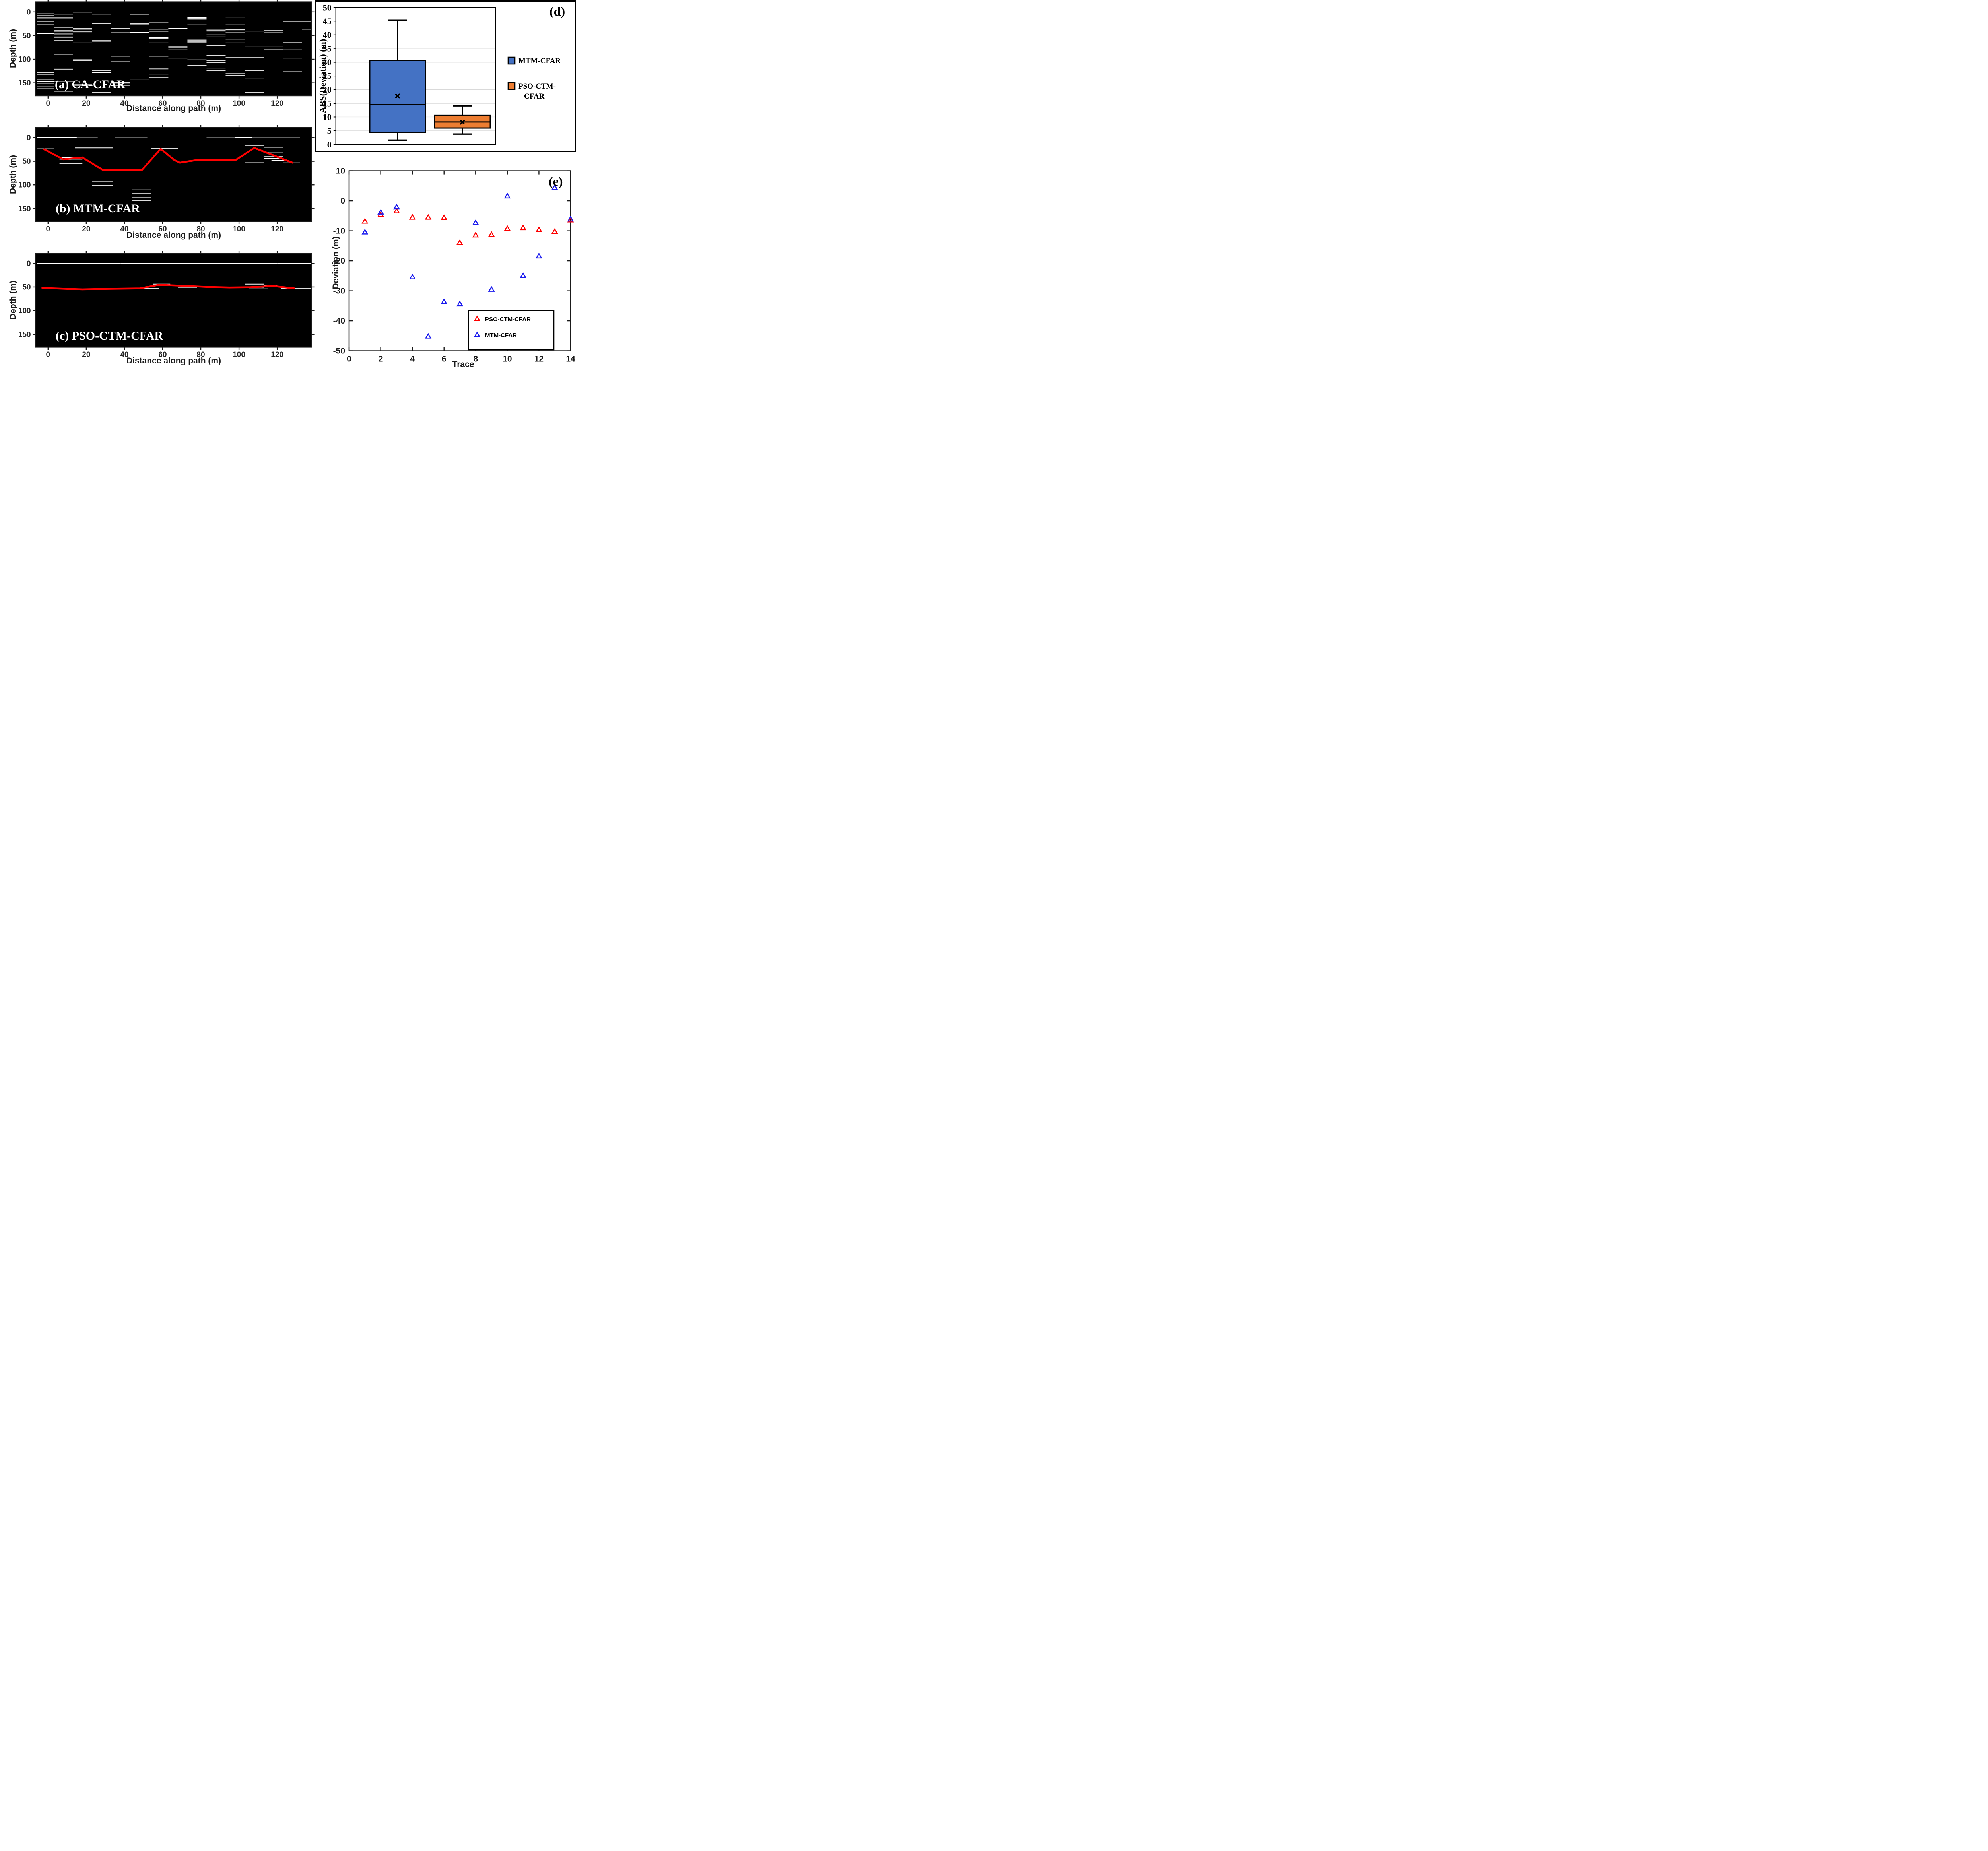  What do you see at coordinates (12, 300) in the screenshot?
I see `panel-c-ylabel: Depth (m)` at bounding box center [12, 300].